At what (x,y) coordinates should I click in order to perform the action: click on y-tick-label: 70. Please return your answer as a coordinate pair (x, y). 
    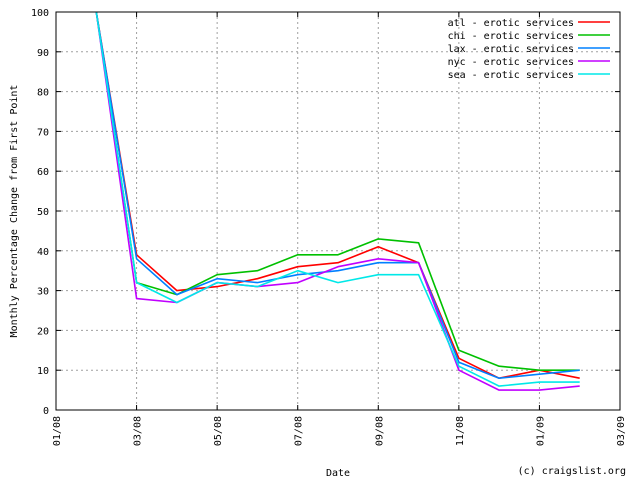
    Looking at the image, I should click on (43, 132).